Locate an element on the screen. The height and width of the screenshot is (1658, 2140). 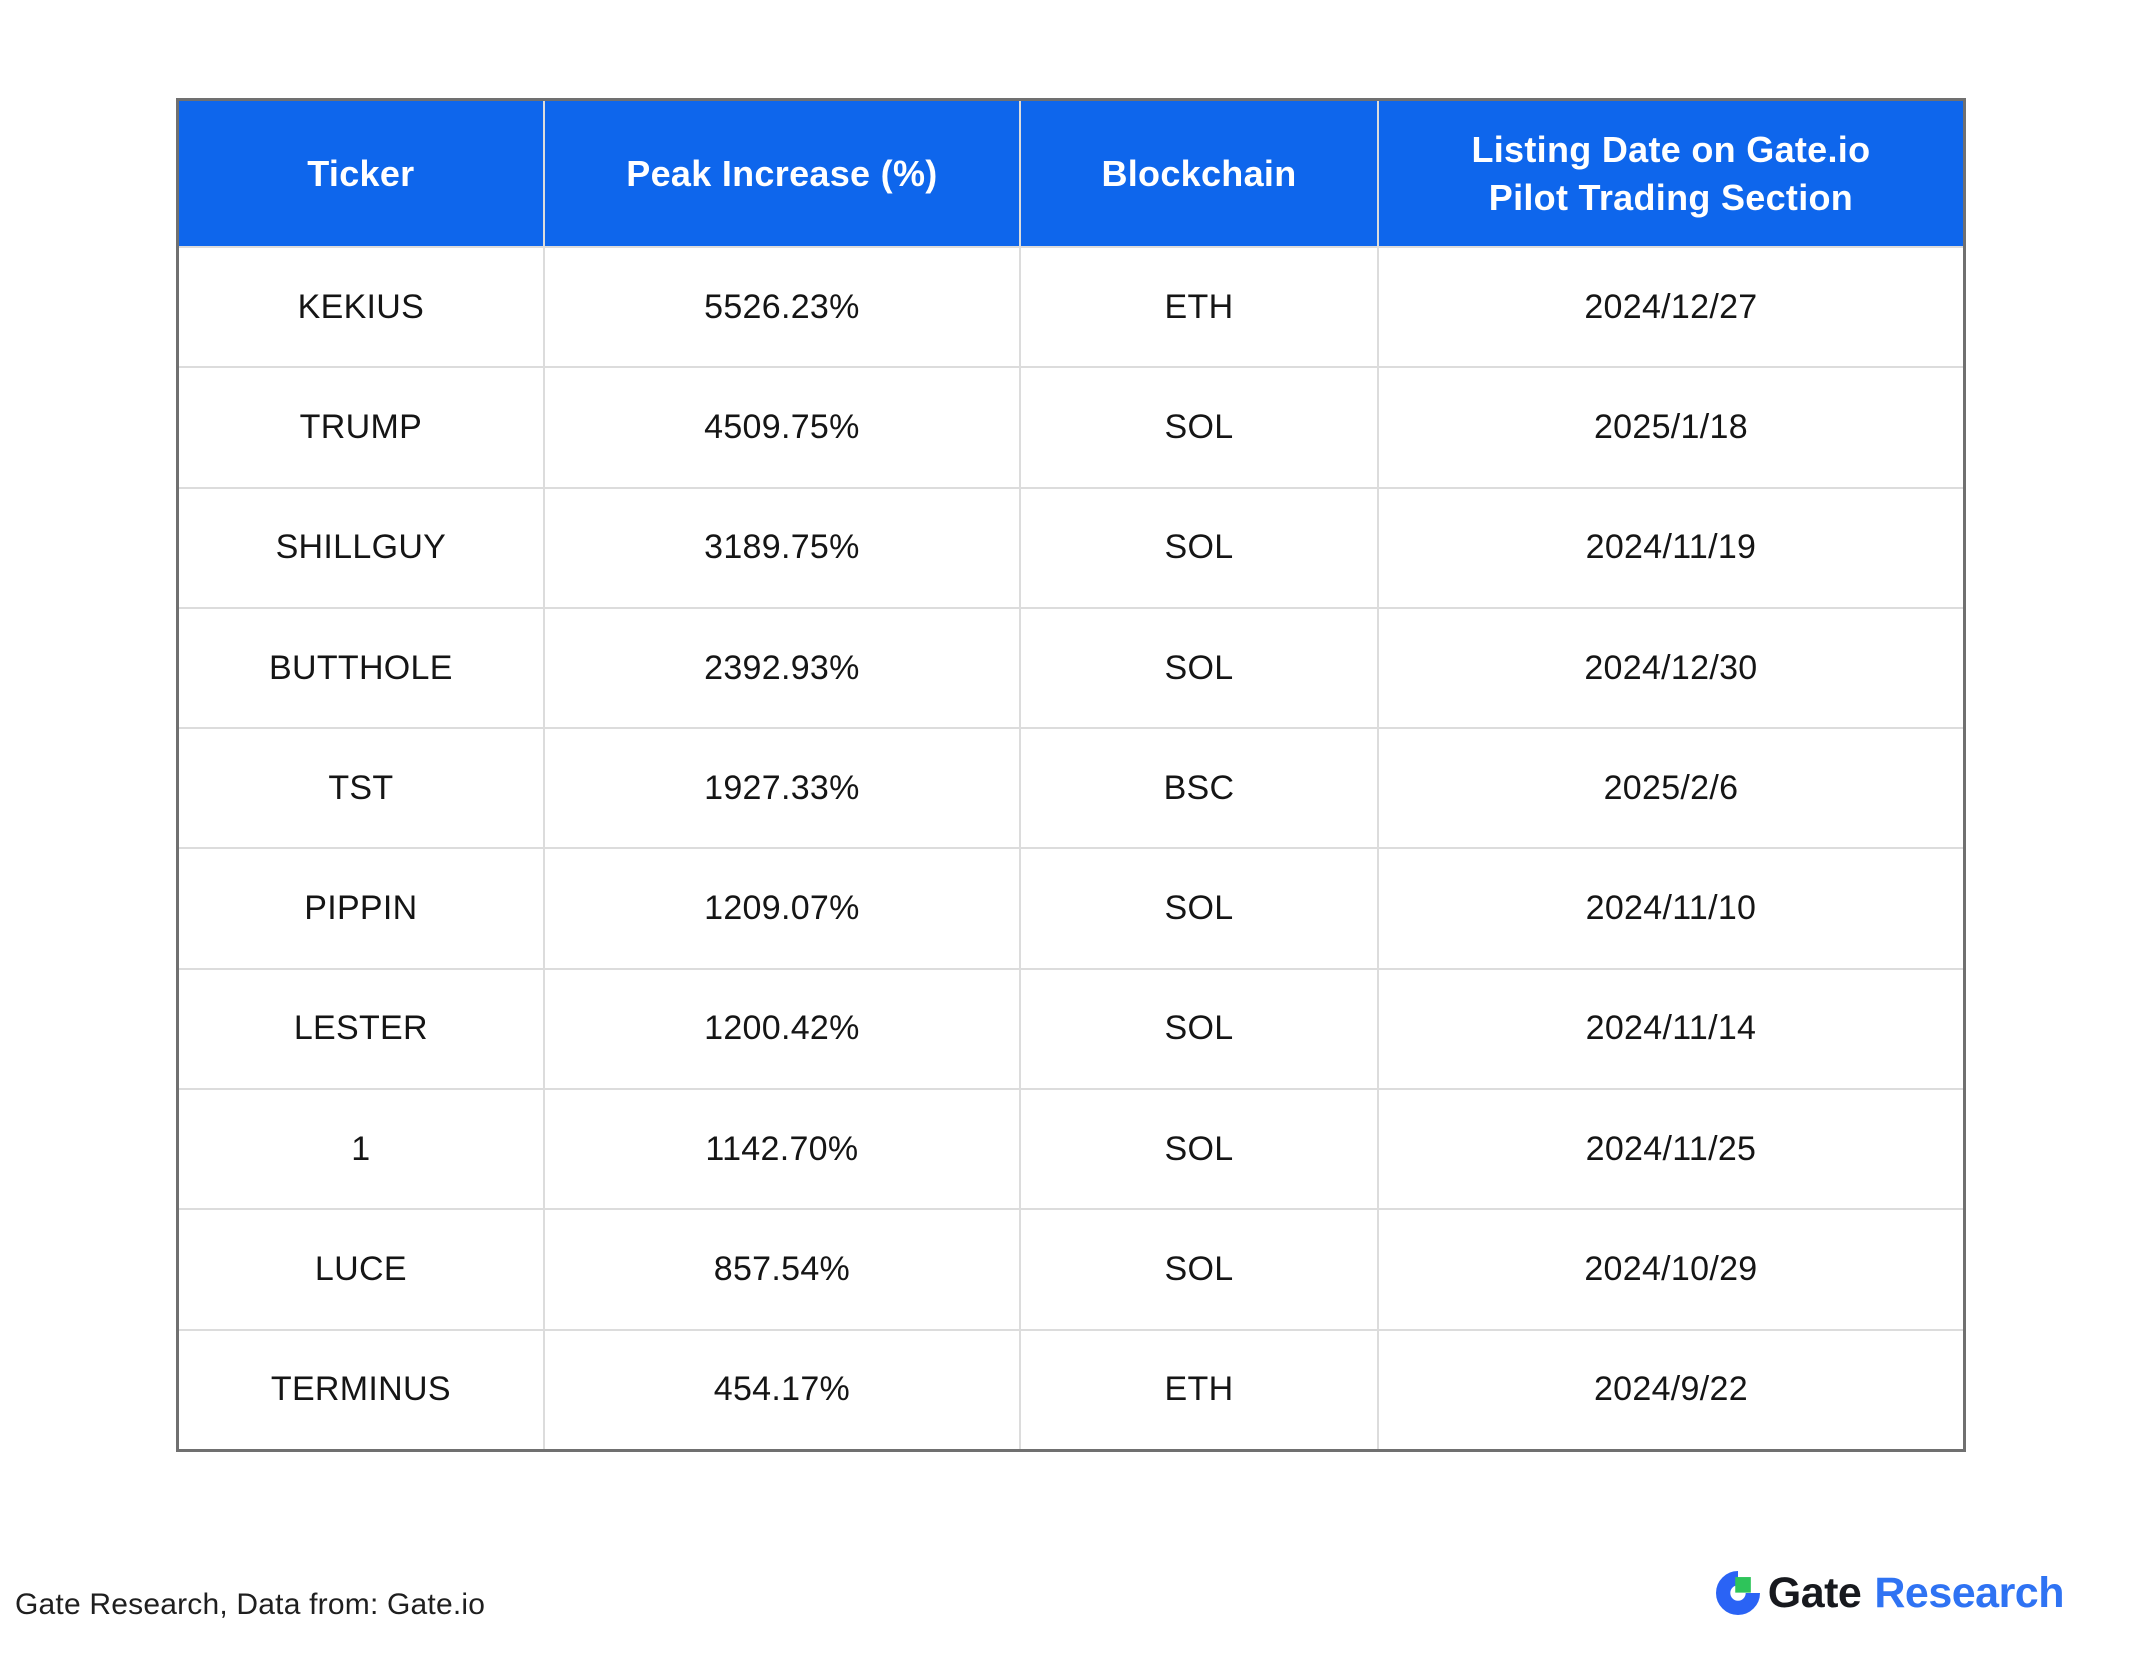
listing-date-cell: 2024/11/19 is located at coordinates (1669, 547).